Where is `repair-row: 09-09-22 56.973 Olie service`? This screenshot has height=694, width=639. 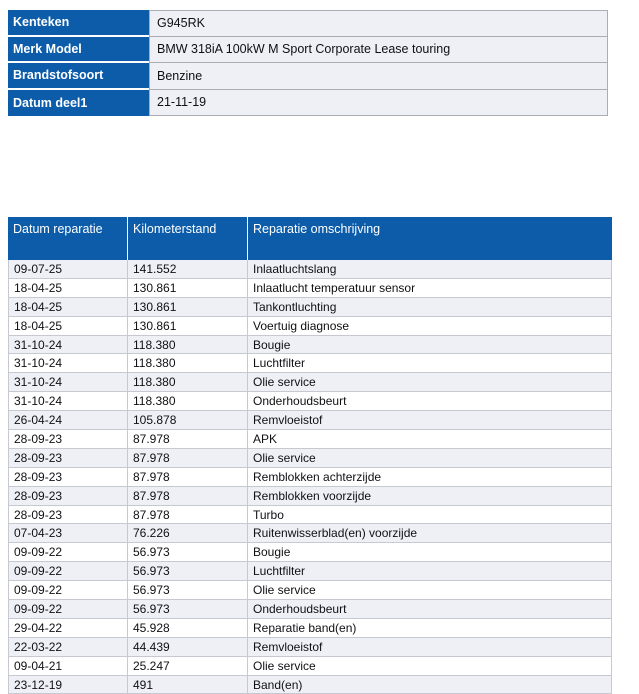 repair-row: 09-09-22 56.973 Olie service is located at coordinates (310, 591).